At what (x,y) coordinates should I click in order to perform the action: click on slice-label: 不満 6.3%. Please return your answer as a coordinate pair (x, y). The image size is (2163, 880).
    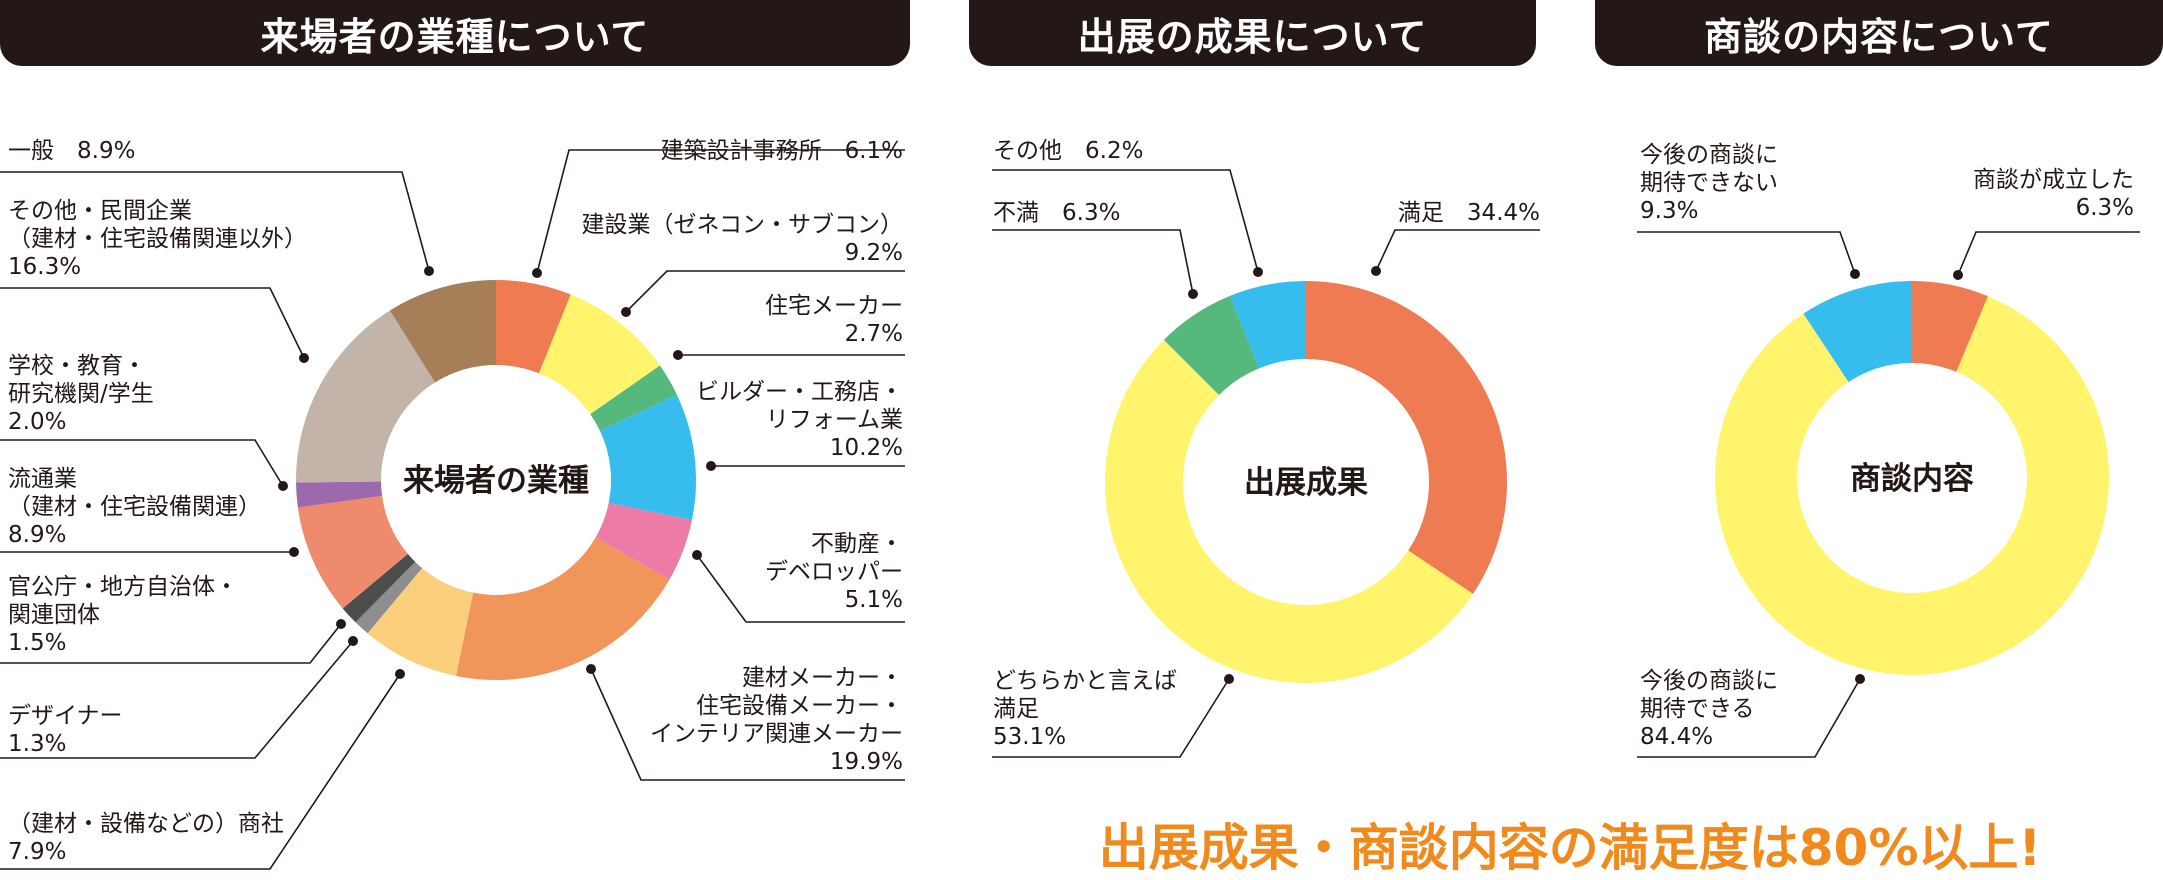
    Looking at the image, I should click on (1056, 213).